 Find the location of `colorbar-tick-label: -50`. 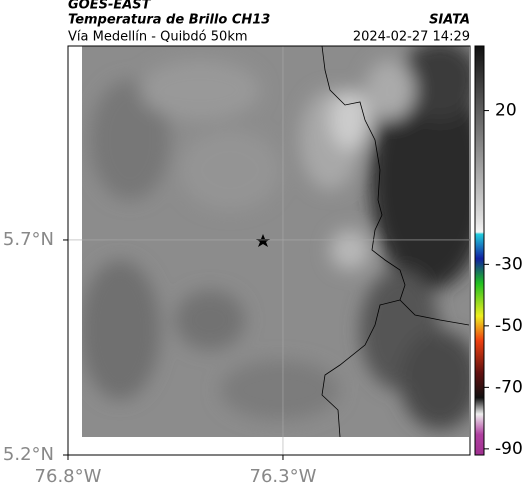

colorbar-tick-label: -50 is located at coordinates (509, 326).